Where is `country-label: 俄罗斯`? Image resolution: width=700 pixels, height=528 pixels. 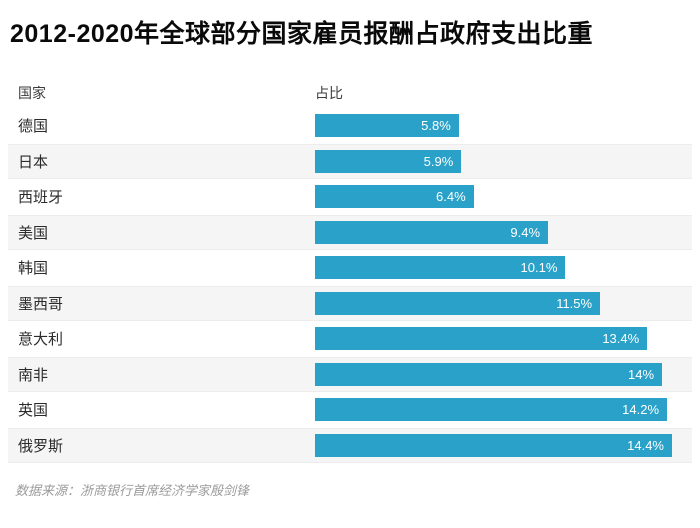
country-label: 俄罗斯 is located at coordinates (41, 446).